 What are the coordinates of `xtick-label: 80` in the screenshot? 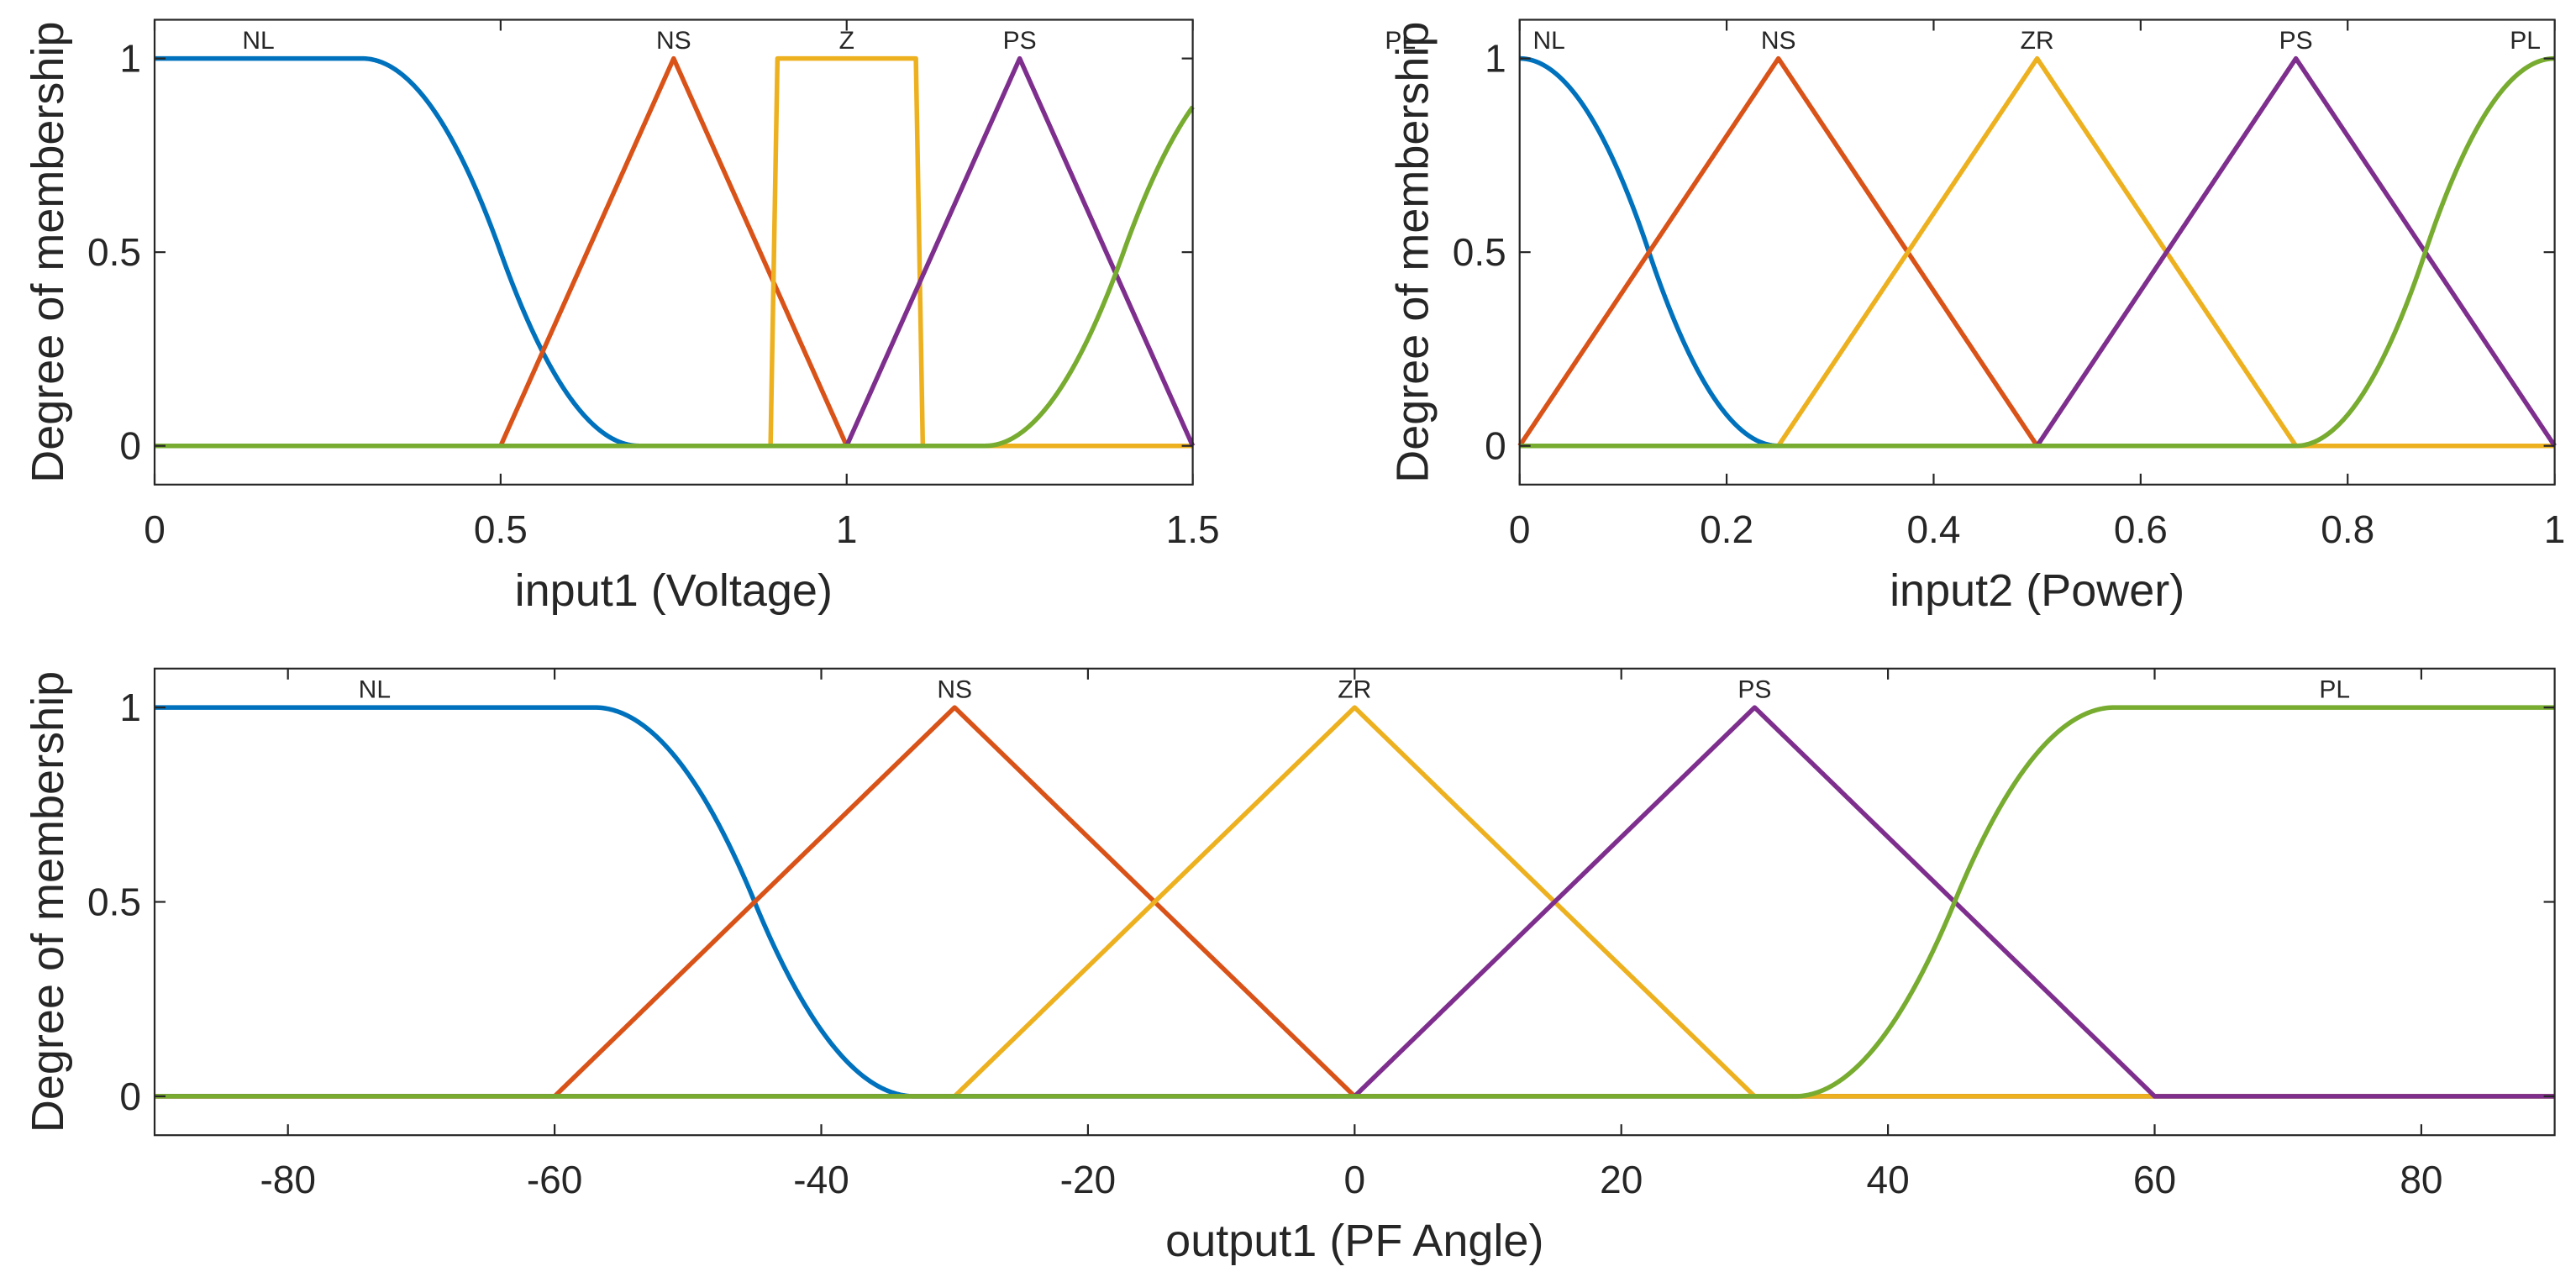 It's located at (2421, 1179).